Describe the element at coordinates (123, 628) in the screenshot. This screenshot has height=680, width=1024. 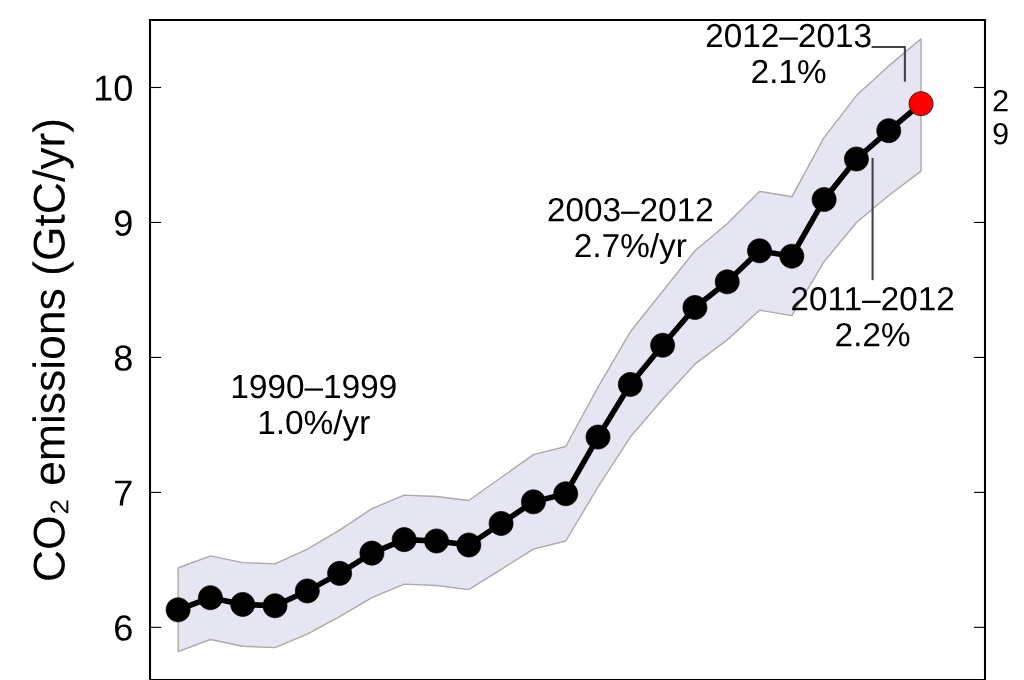
I see `y-tick-label: 6` at that location.